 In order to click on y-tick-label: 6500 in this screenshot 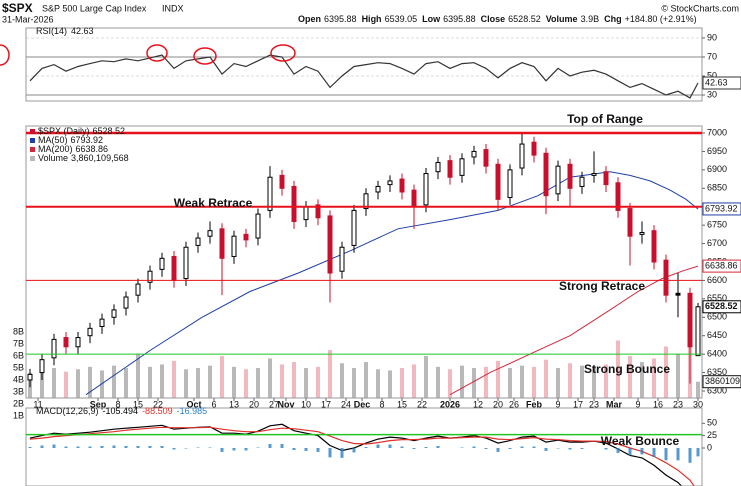, I will do `click(717, 317)`.